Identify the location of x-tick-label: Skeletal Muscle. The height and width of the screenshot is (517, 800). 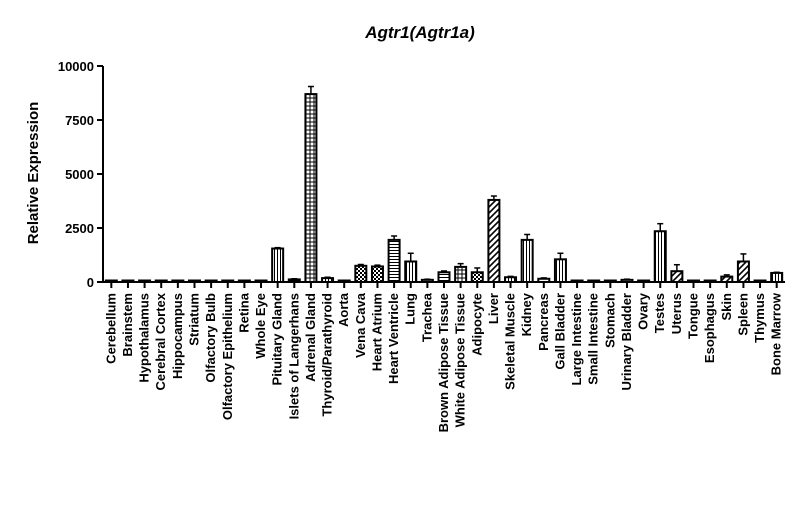
(510, 341).